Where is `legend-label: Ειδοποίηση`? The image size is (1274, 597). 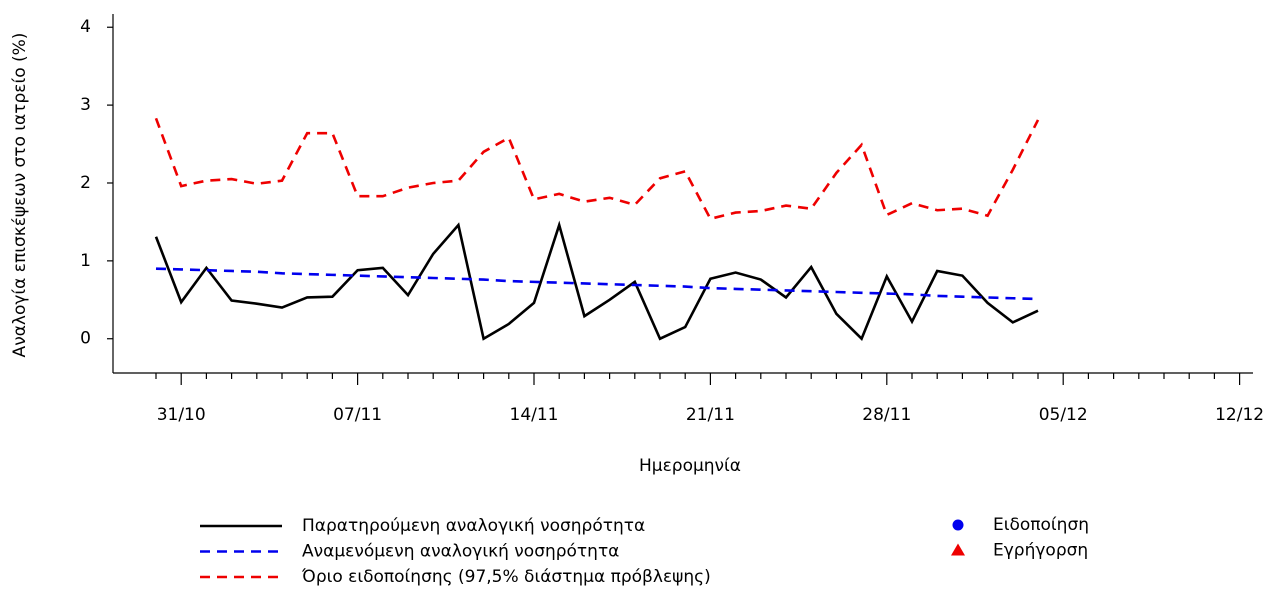
legend-label: Ειδοποίηση is located at coordinates (1041, 525).